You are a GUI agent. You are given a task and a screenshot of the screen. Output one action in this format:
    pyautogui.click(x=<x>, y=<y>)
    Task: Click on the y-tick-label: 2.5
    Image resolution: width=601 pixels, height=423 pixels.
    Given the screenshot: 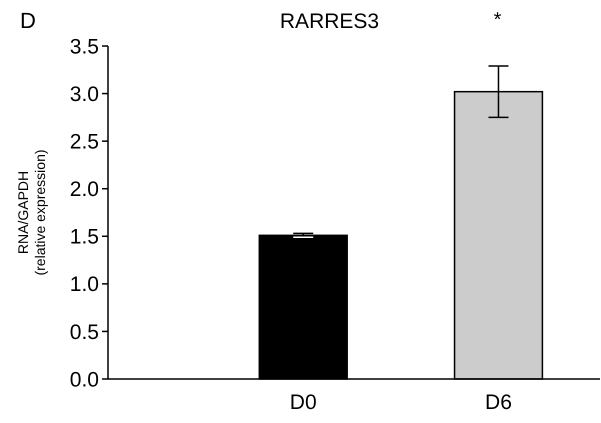 What is the action you would take?
    pyautogui.click(x=84, y=142)
    